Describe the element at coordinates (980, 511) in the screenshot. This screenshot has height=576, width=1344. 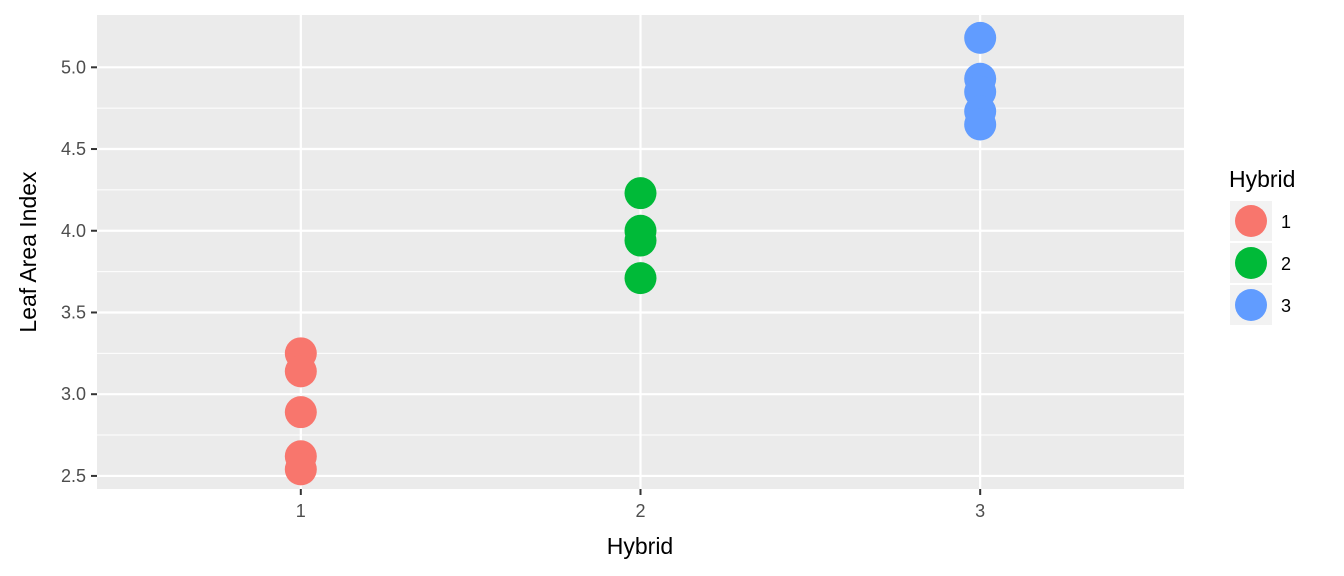
I see `x-tick-label: 3` at that location.